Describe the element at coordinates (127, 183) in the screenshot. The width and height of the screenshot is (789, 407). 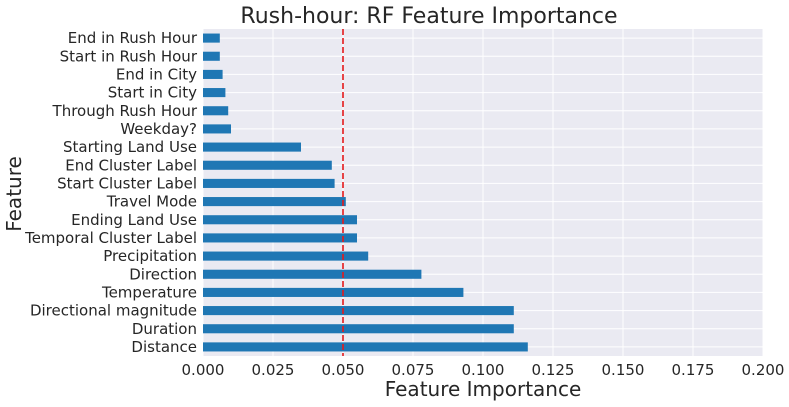
I see `y-tick-label: Start Cluster Label` at that location.